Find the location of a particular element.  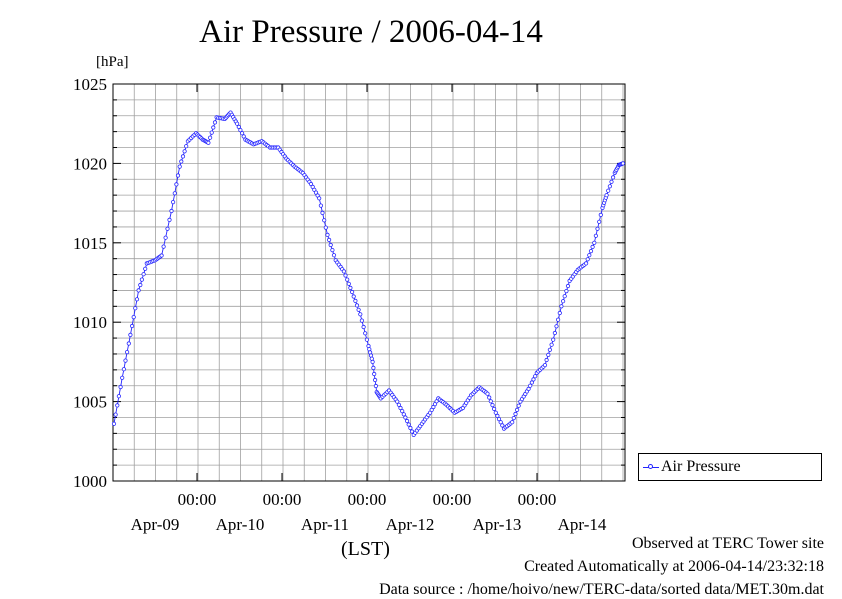

x-tick-date-label: Apr-13 is located at coordinates (497, 524).